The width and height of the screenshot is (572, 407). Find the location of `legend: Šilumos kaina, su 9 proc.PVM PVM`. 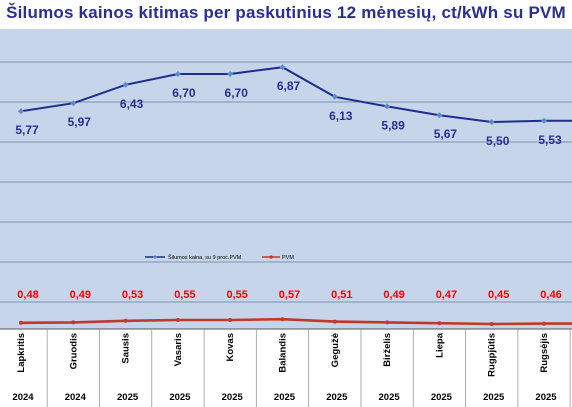

legend: Šilumos kaina, su 9 proc.PVM PVM is located at coordinates (219, 257).